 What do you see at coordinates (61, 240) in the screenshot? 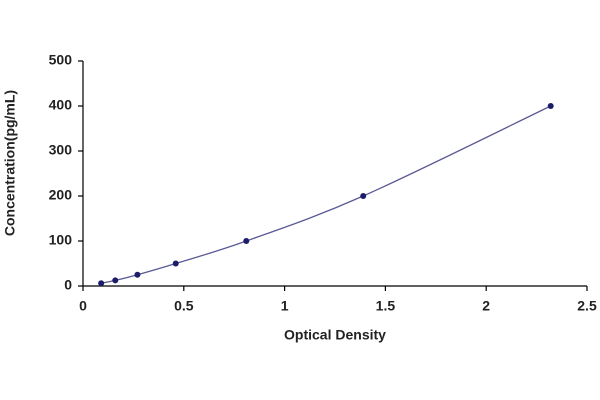
I see `y-tick-label: 100` at bounding box center [61, 240].